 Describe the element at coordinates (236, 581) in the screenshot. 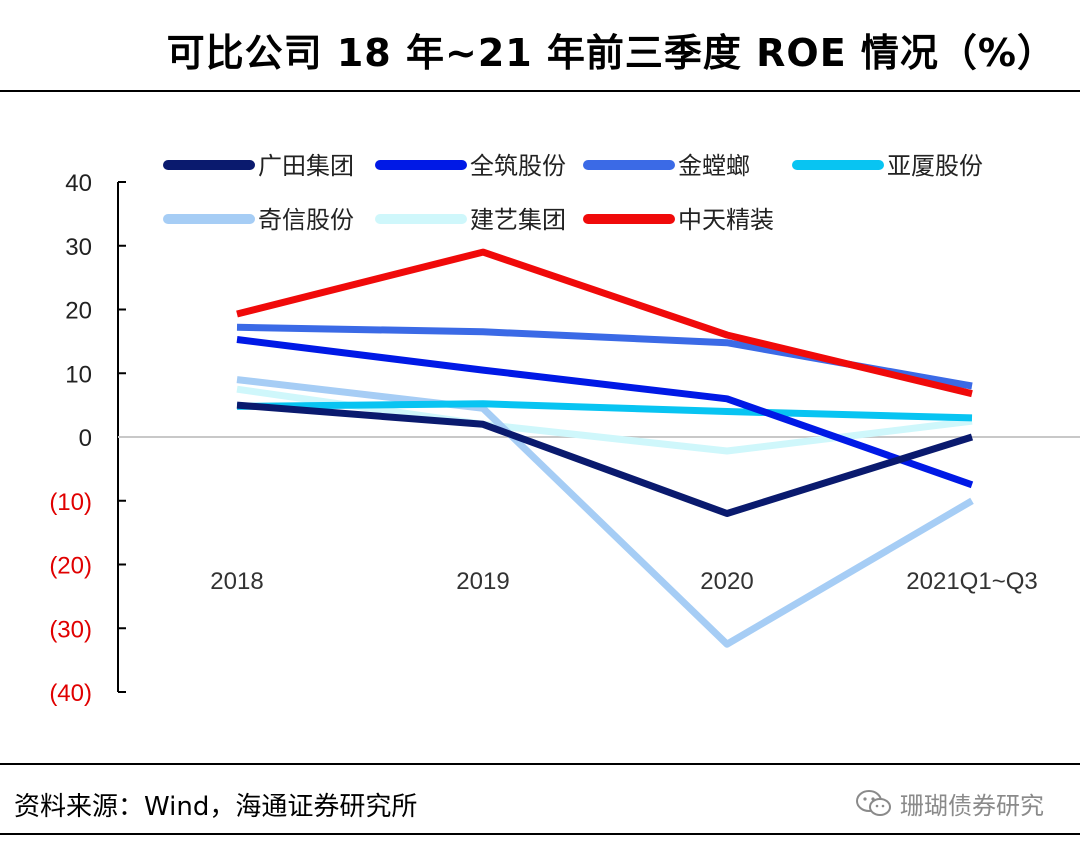

I see `x-tick-label: 2018` at that location.